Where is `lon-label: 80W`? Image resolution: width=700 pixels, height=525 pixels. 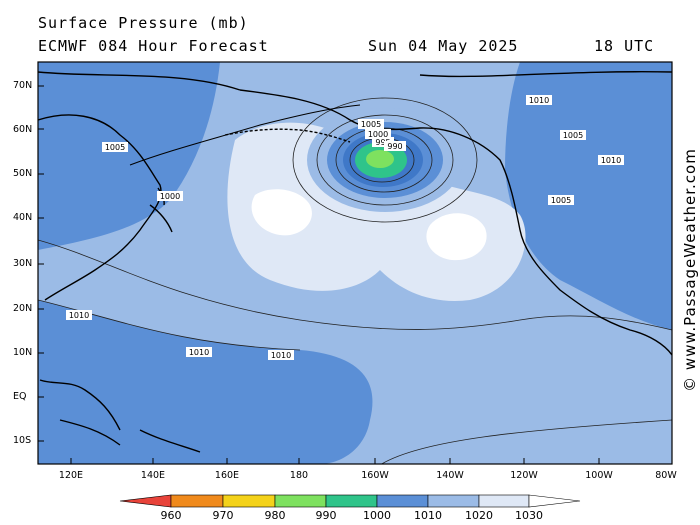 lon-label: 80W is located at coordinates (666, 475).